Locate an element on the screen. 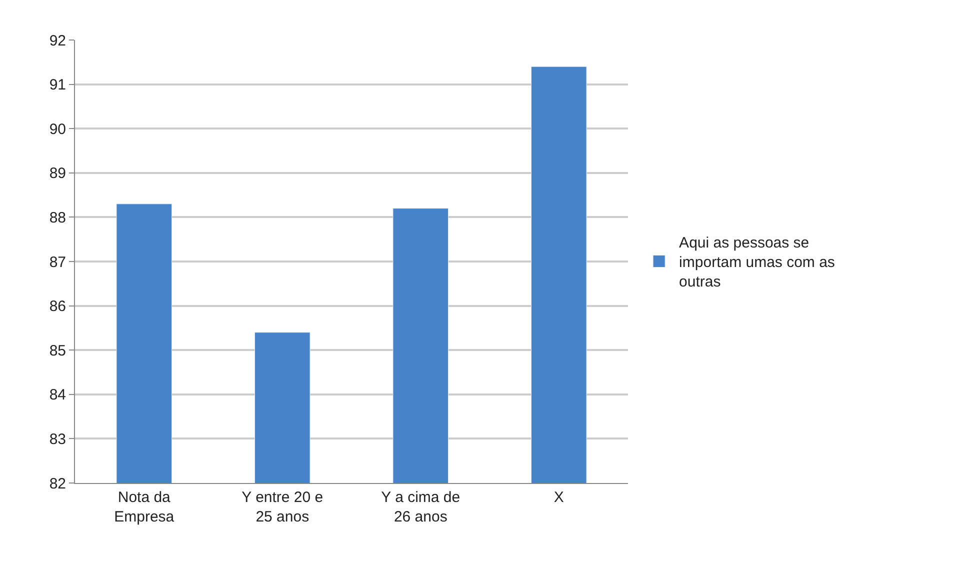 The image size is (958, 578). x-tick-label: Nota da Empresa is located at coordinates (144, 507).